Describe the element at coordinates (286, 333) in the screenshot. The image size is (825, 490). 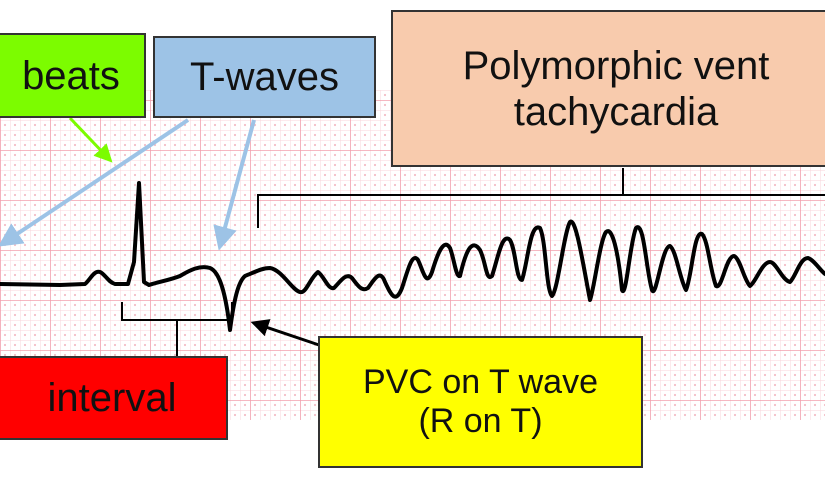
I see `pvc-arrow` at that location.